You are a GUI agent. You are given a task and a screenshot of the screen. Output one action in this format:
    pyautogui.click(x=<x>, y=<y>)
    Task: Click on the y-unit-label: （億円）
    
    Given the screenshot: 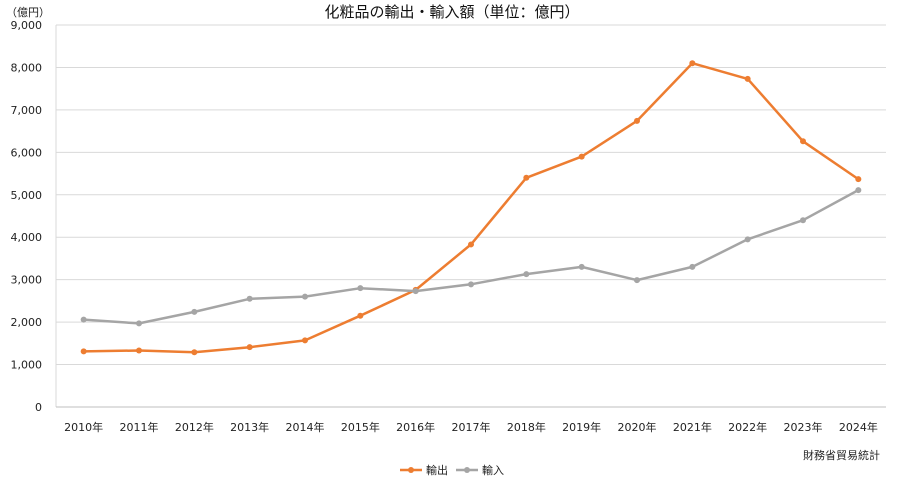 What is the action you would take?
    pyautogui.click(x=28, y=12)
    